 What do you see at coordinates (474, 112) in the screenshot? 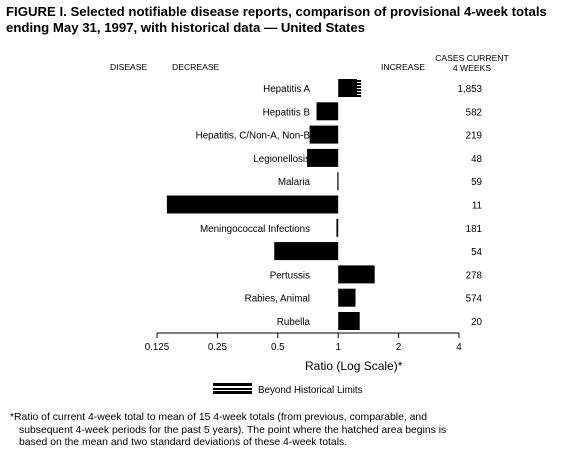
I see `cases-value: 582` at bounding box center [474, 112].